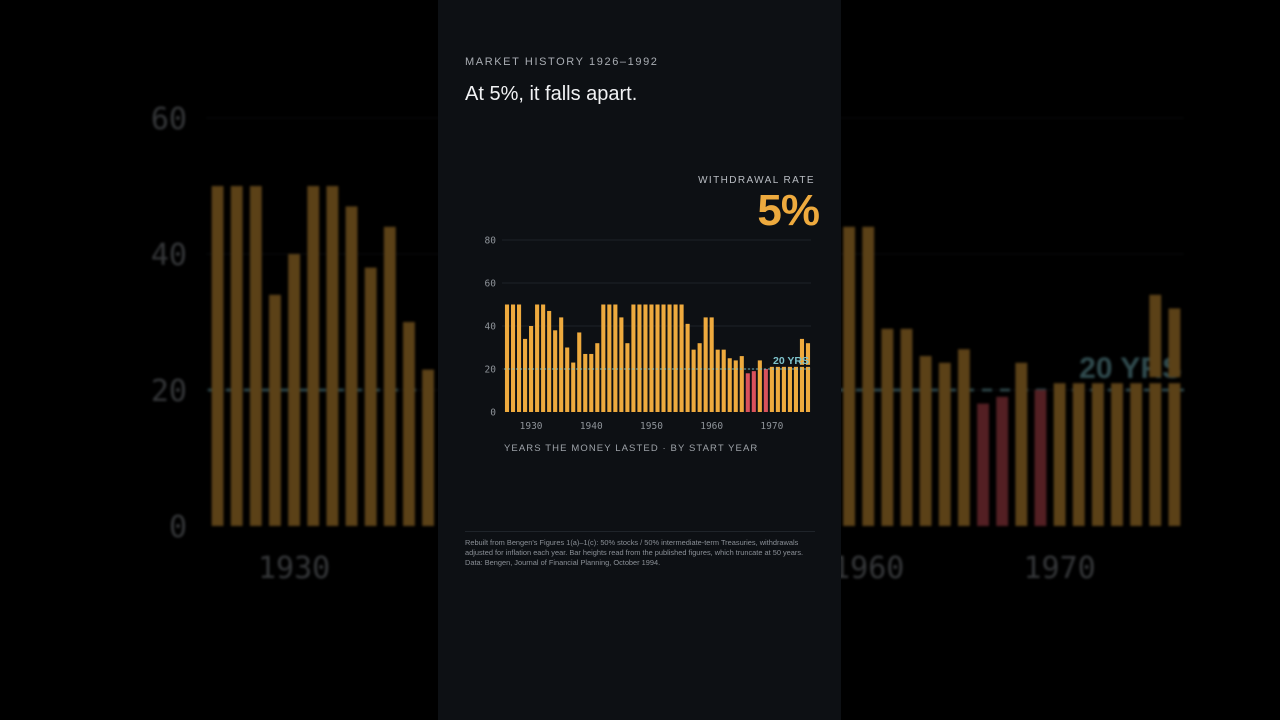  I want to click on x-tick-label: 1970, so click(771, 426).